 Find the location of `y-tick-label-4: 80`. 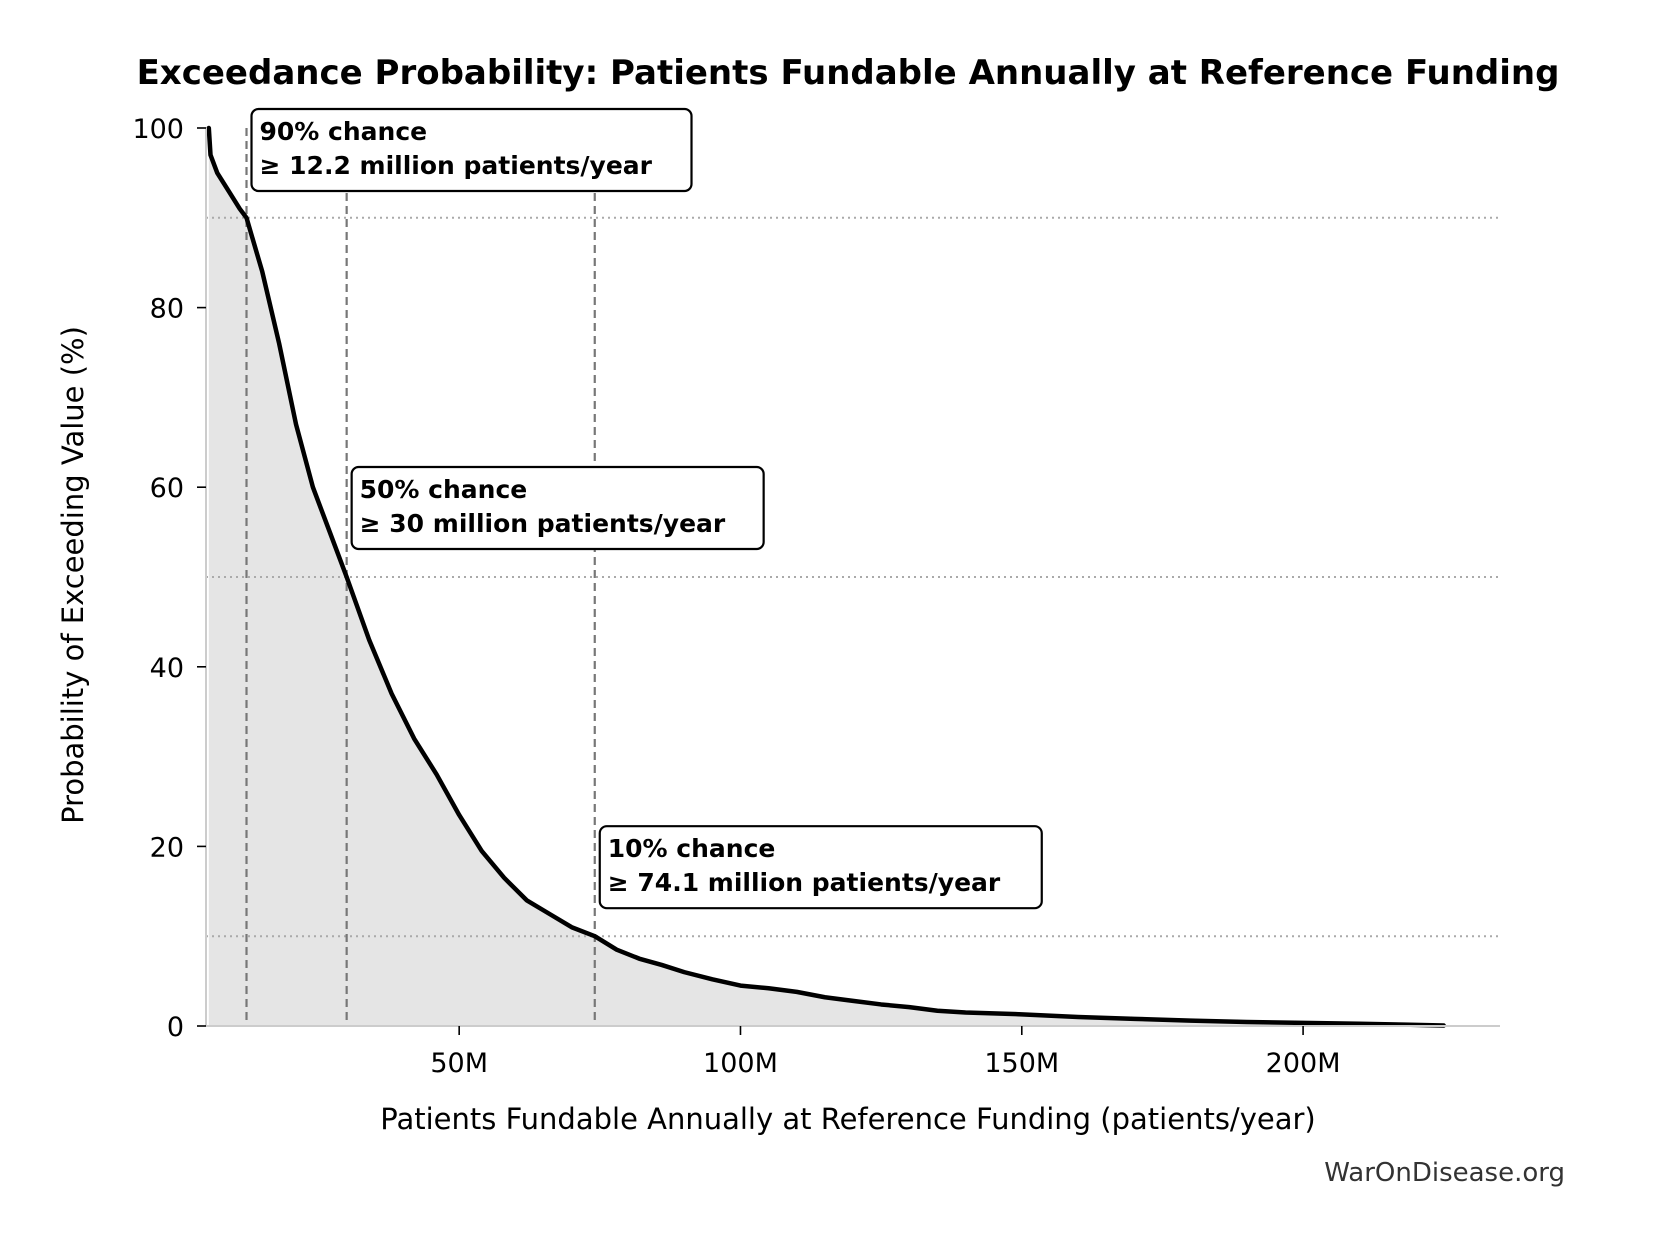

y-tick-label-4: 80 is located at coordinates (167, 309).